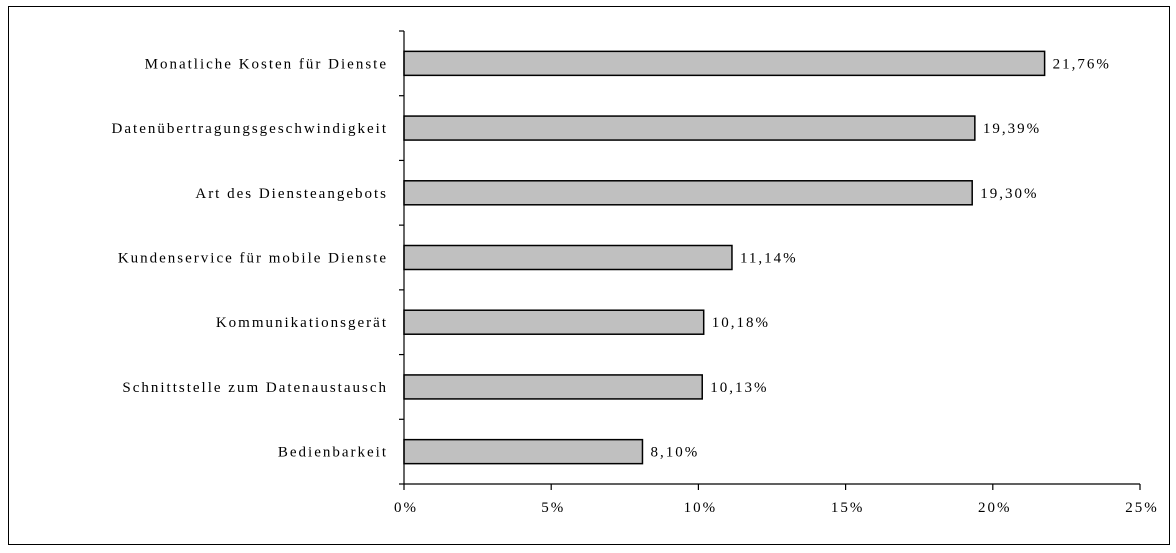 This screenshot has height=553, width=1176. What do you see at coordinates (769, 259) in the screenshot?
I see `value-label: 11,14%` at bounding box center [769, 259].